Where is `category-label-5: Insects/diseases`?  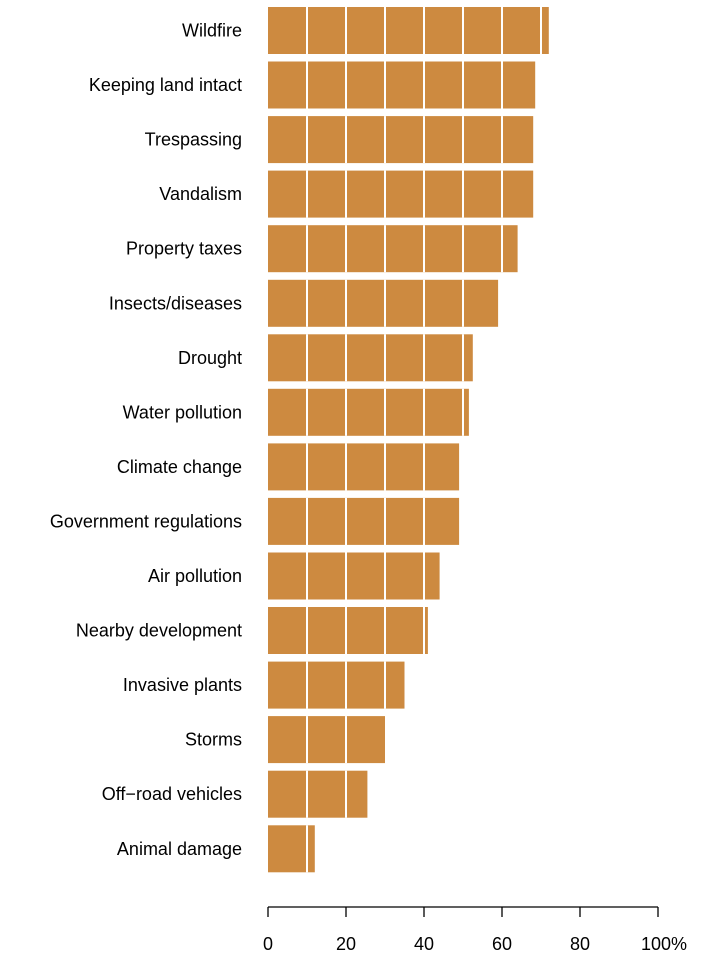
category-label-5: Insects/diseases is located at coordinates (175, 303).